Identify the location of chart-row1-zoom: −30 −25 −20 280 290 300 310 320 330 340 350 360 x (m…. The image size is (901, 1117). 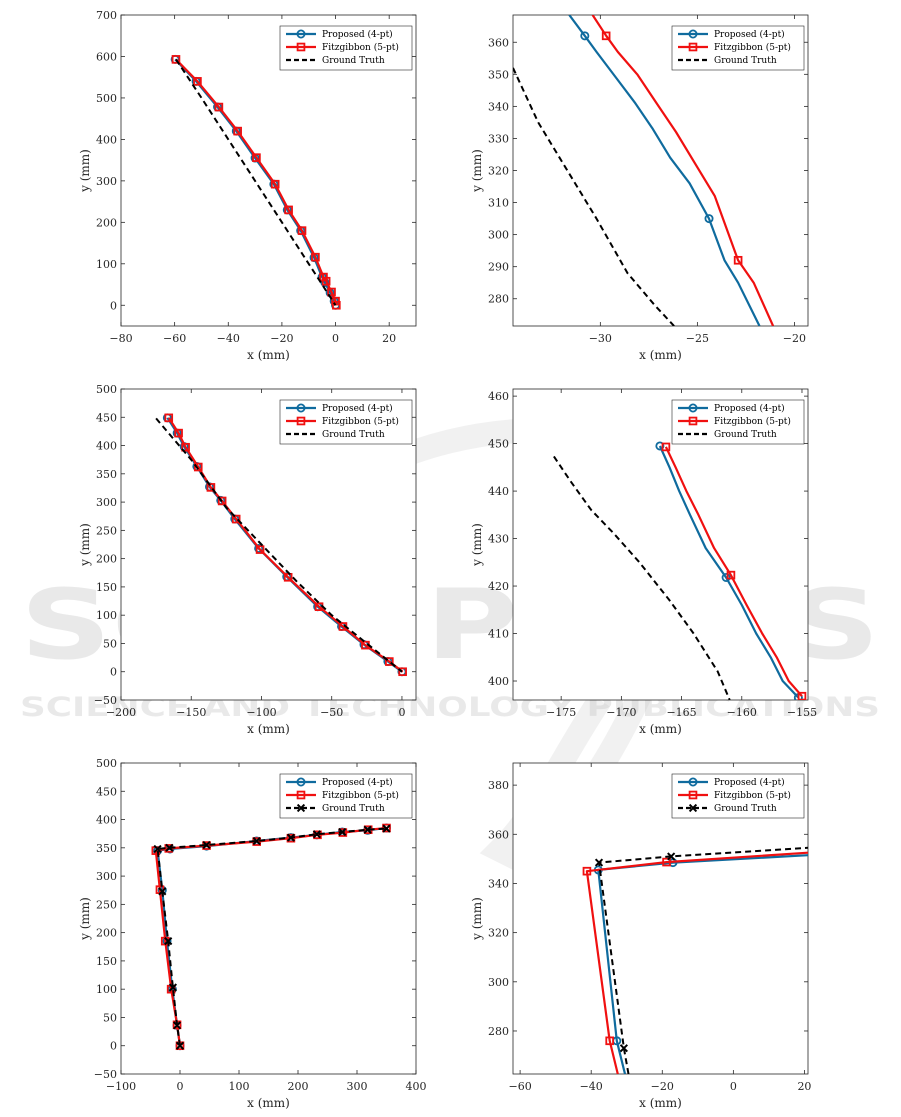
(639, 188).